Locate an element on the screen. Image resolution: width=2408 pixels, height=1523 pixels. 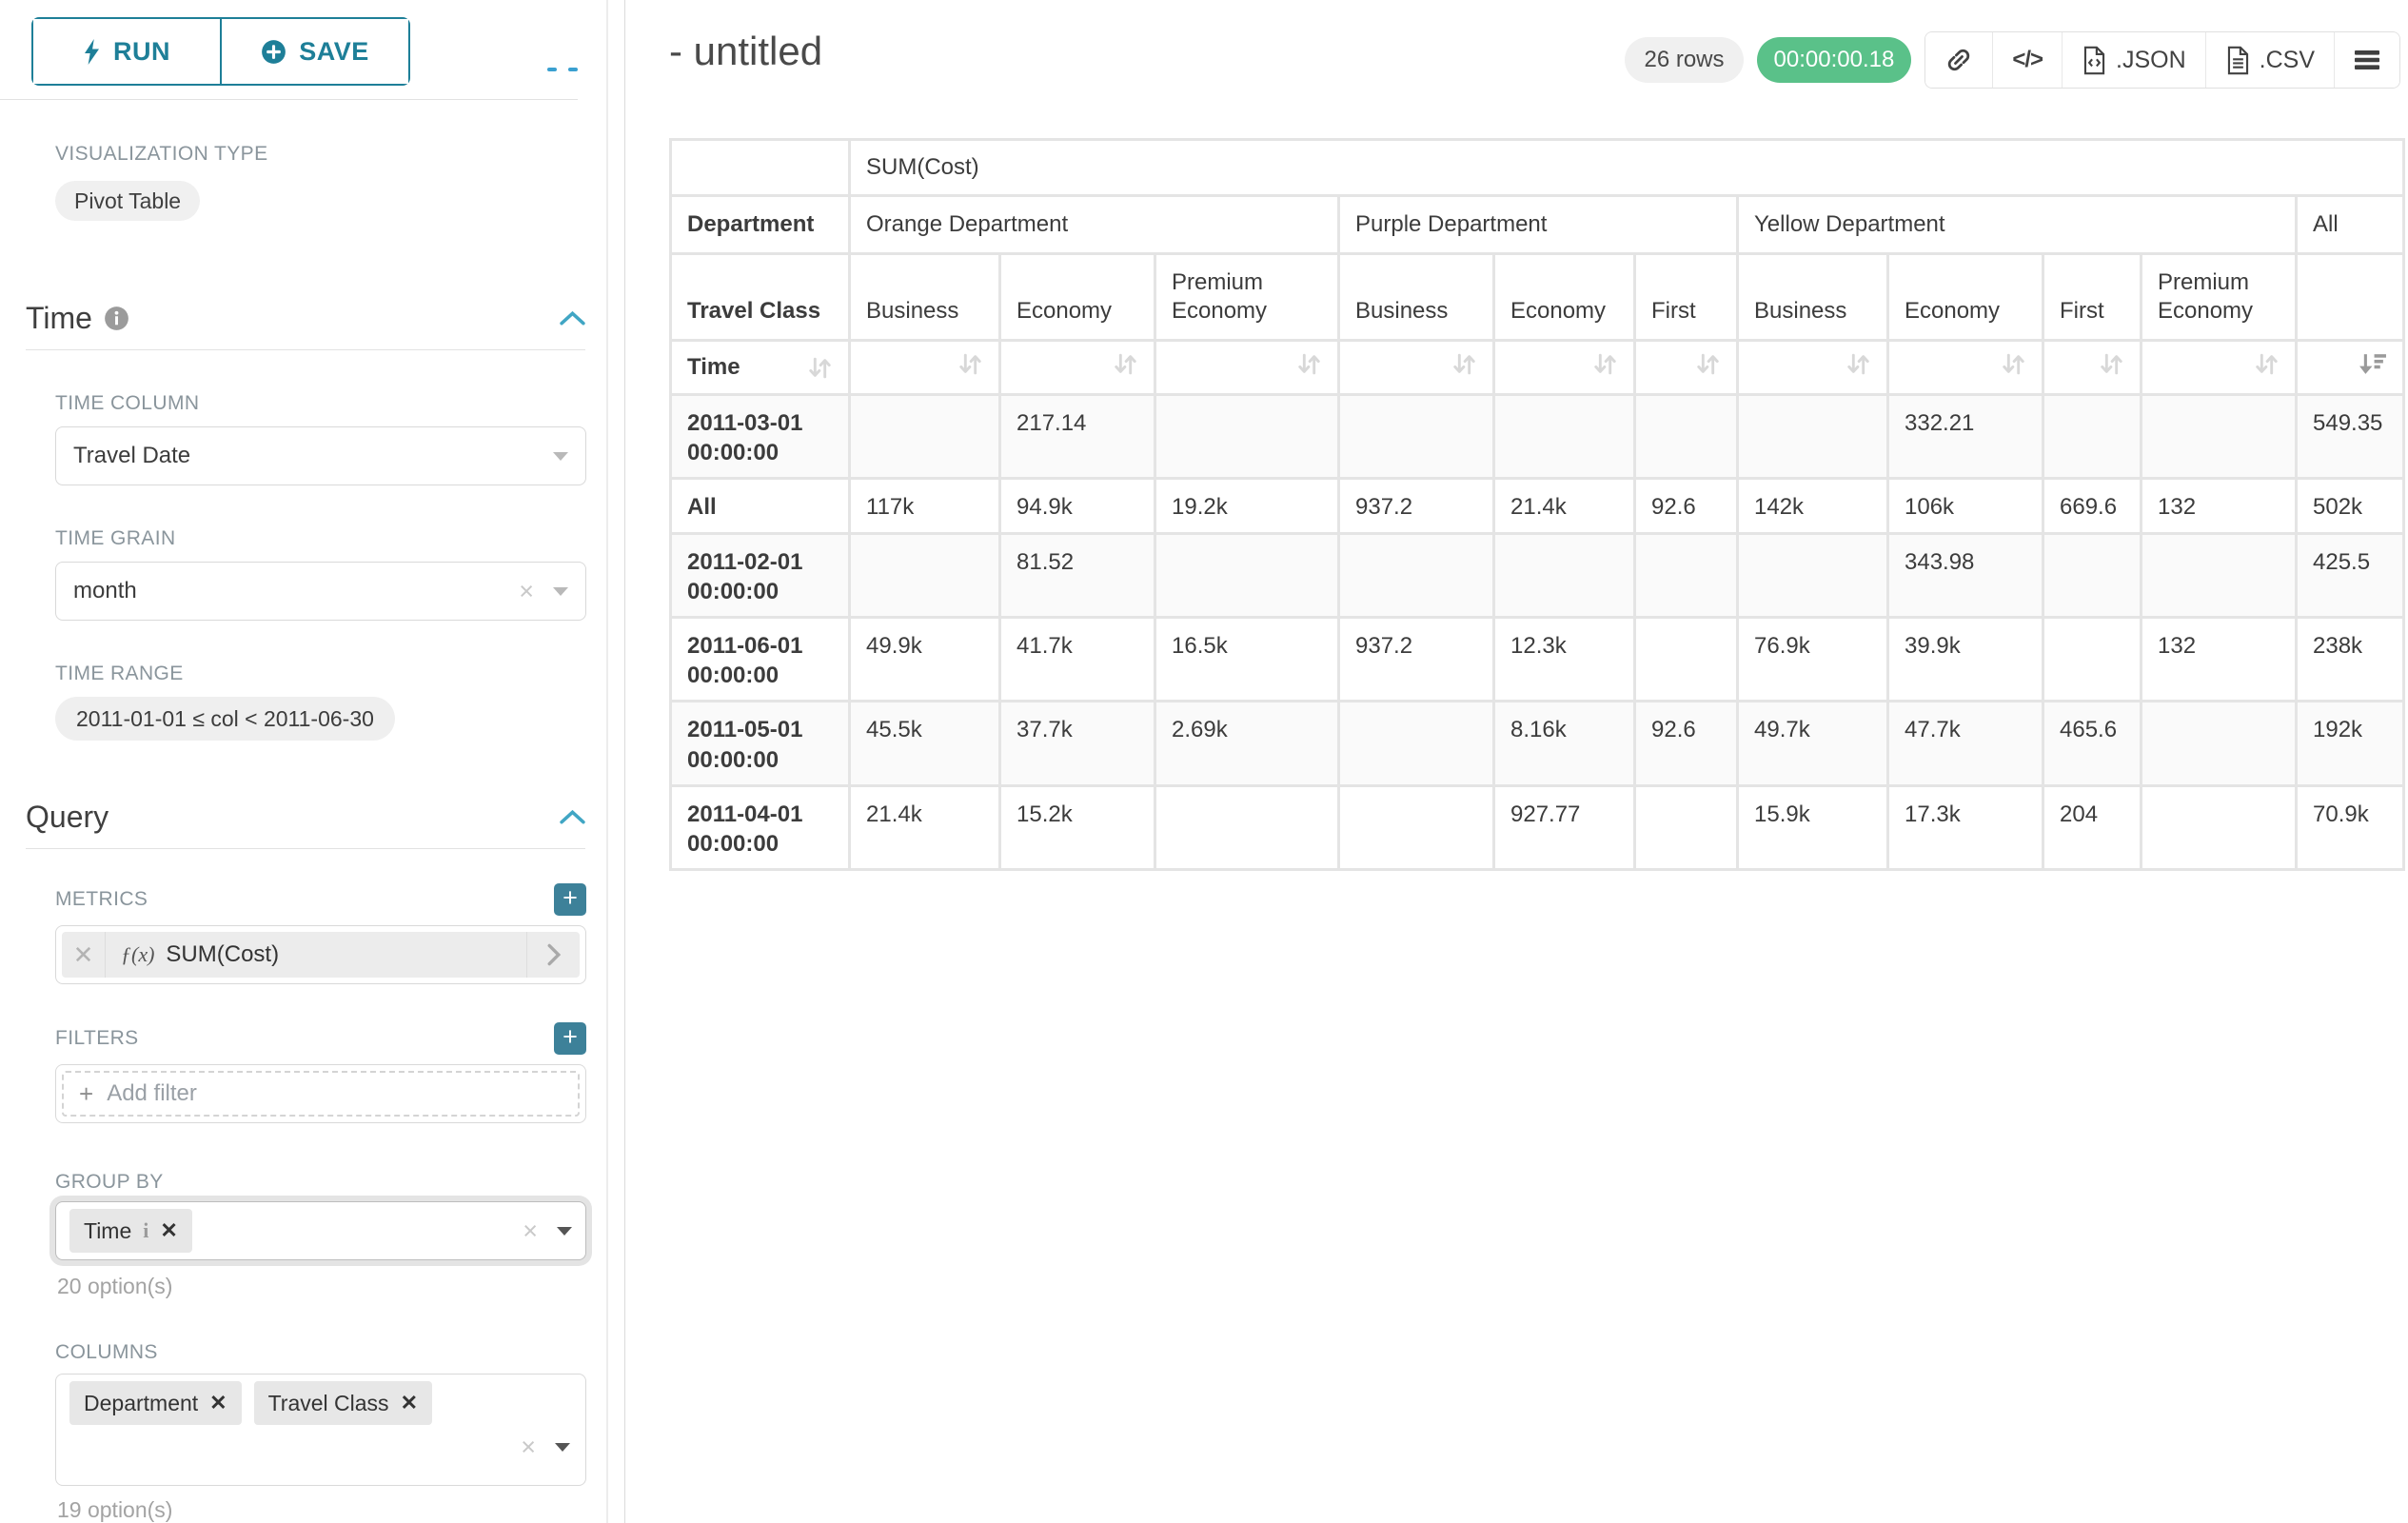
clipped-icon is located at coordinates (552, 69).